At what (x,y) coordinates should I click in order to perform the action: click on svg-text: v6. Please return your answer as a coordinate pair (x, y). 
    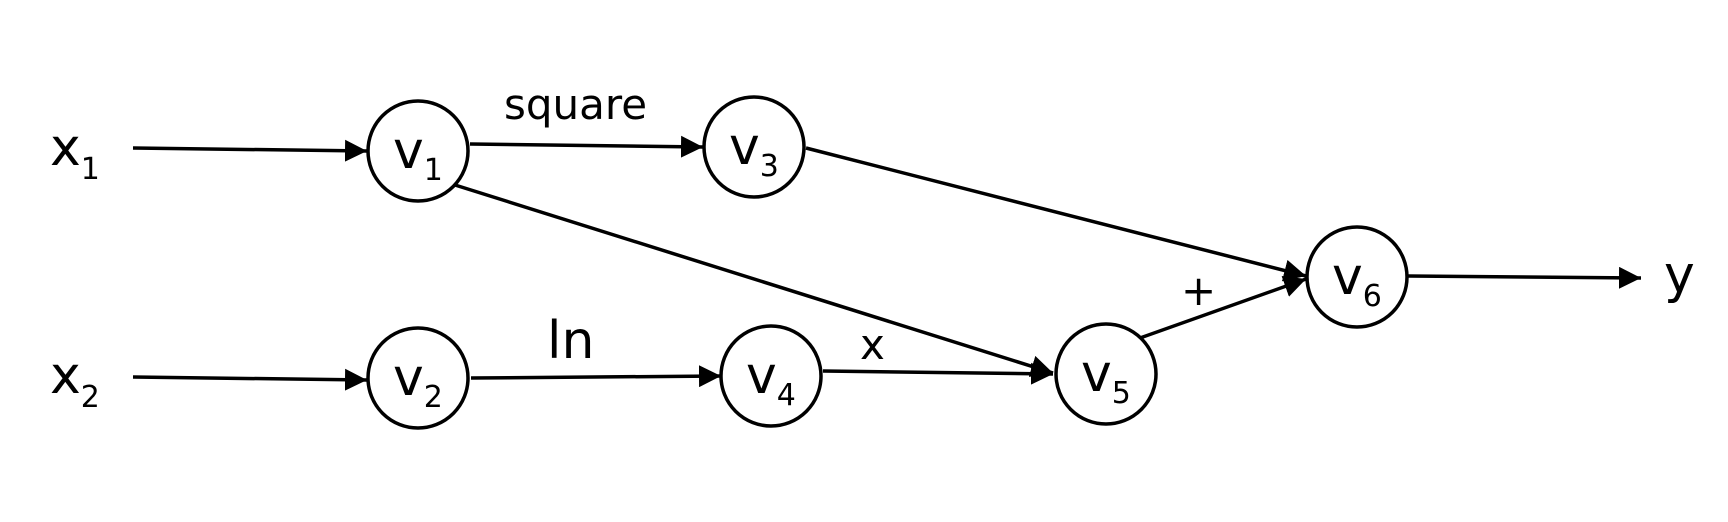
    Looking at the image, I should click on (1357, 280).